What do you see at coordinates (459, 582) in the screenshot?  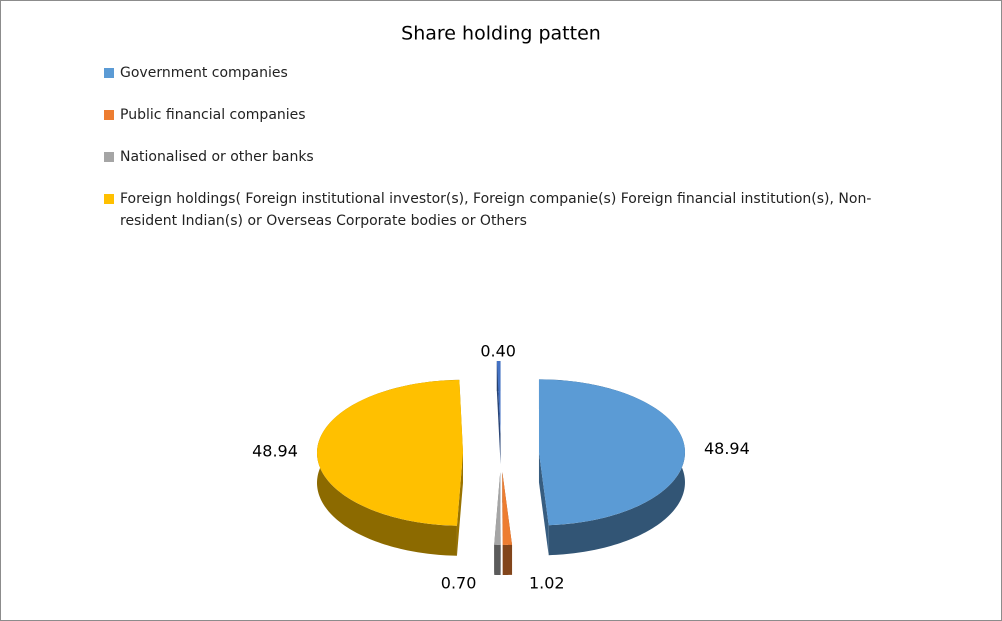 I see `data-label: 0.70` at bounding box center [459, 582].